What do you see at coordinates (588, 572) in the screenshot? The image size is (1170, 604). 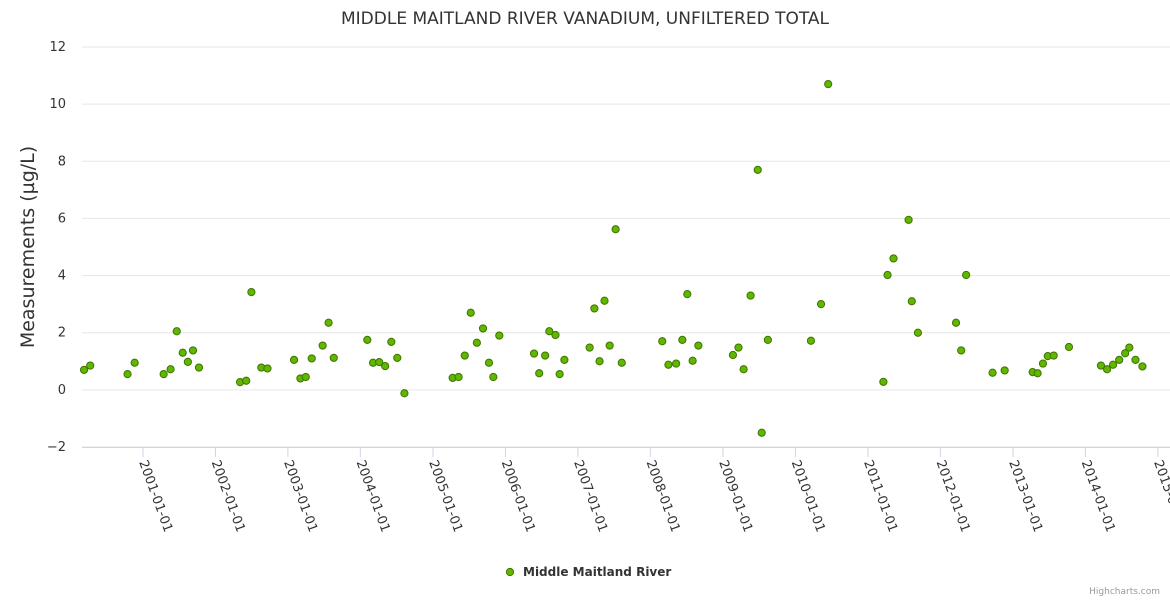 I see `legend: Middle Maitland River` at bounding box center [588, 572].